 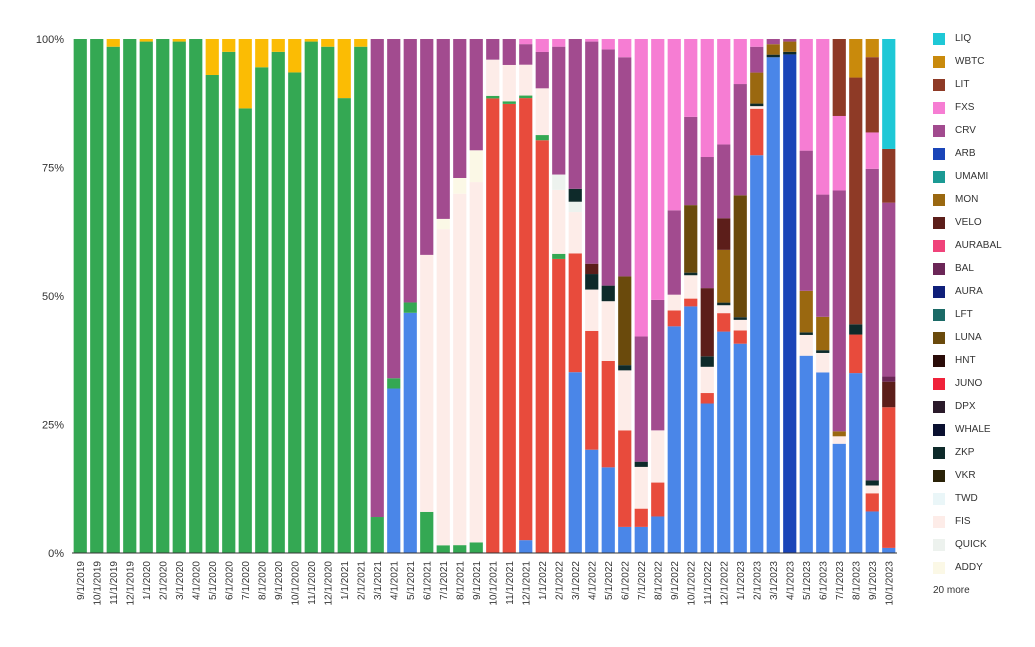 What do you see at coordinates (983, 409) in the screenshot?
I see `legend-item: DPX` at bounding box center [983, 409].